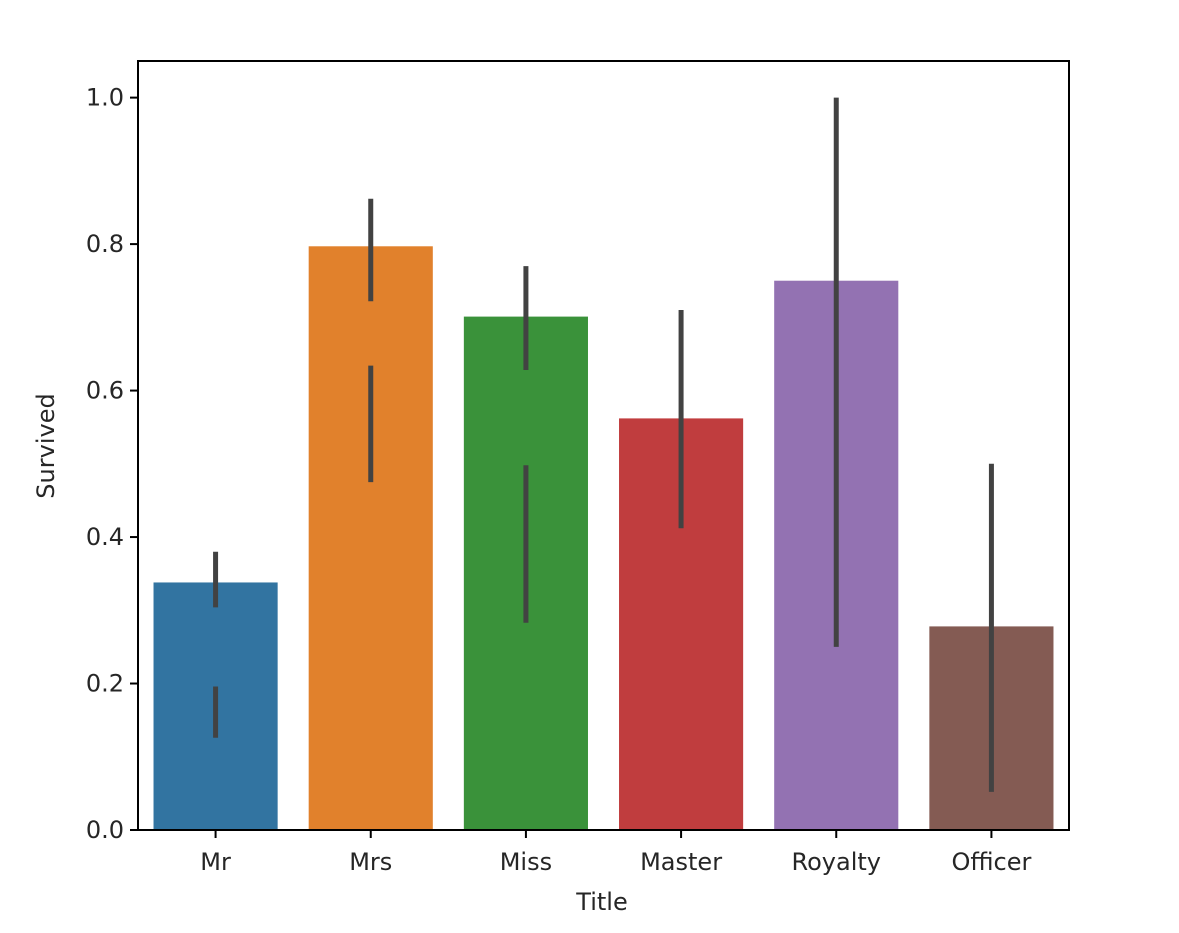 Image resolution: width=1179 pixels, height=933 pixels. I want to click on x-tick-label-mr: Mr, so click(215, 862).